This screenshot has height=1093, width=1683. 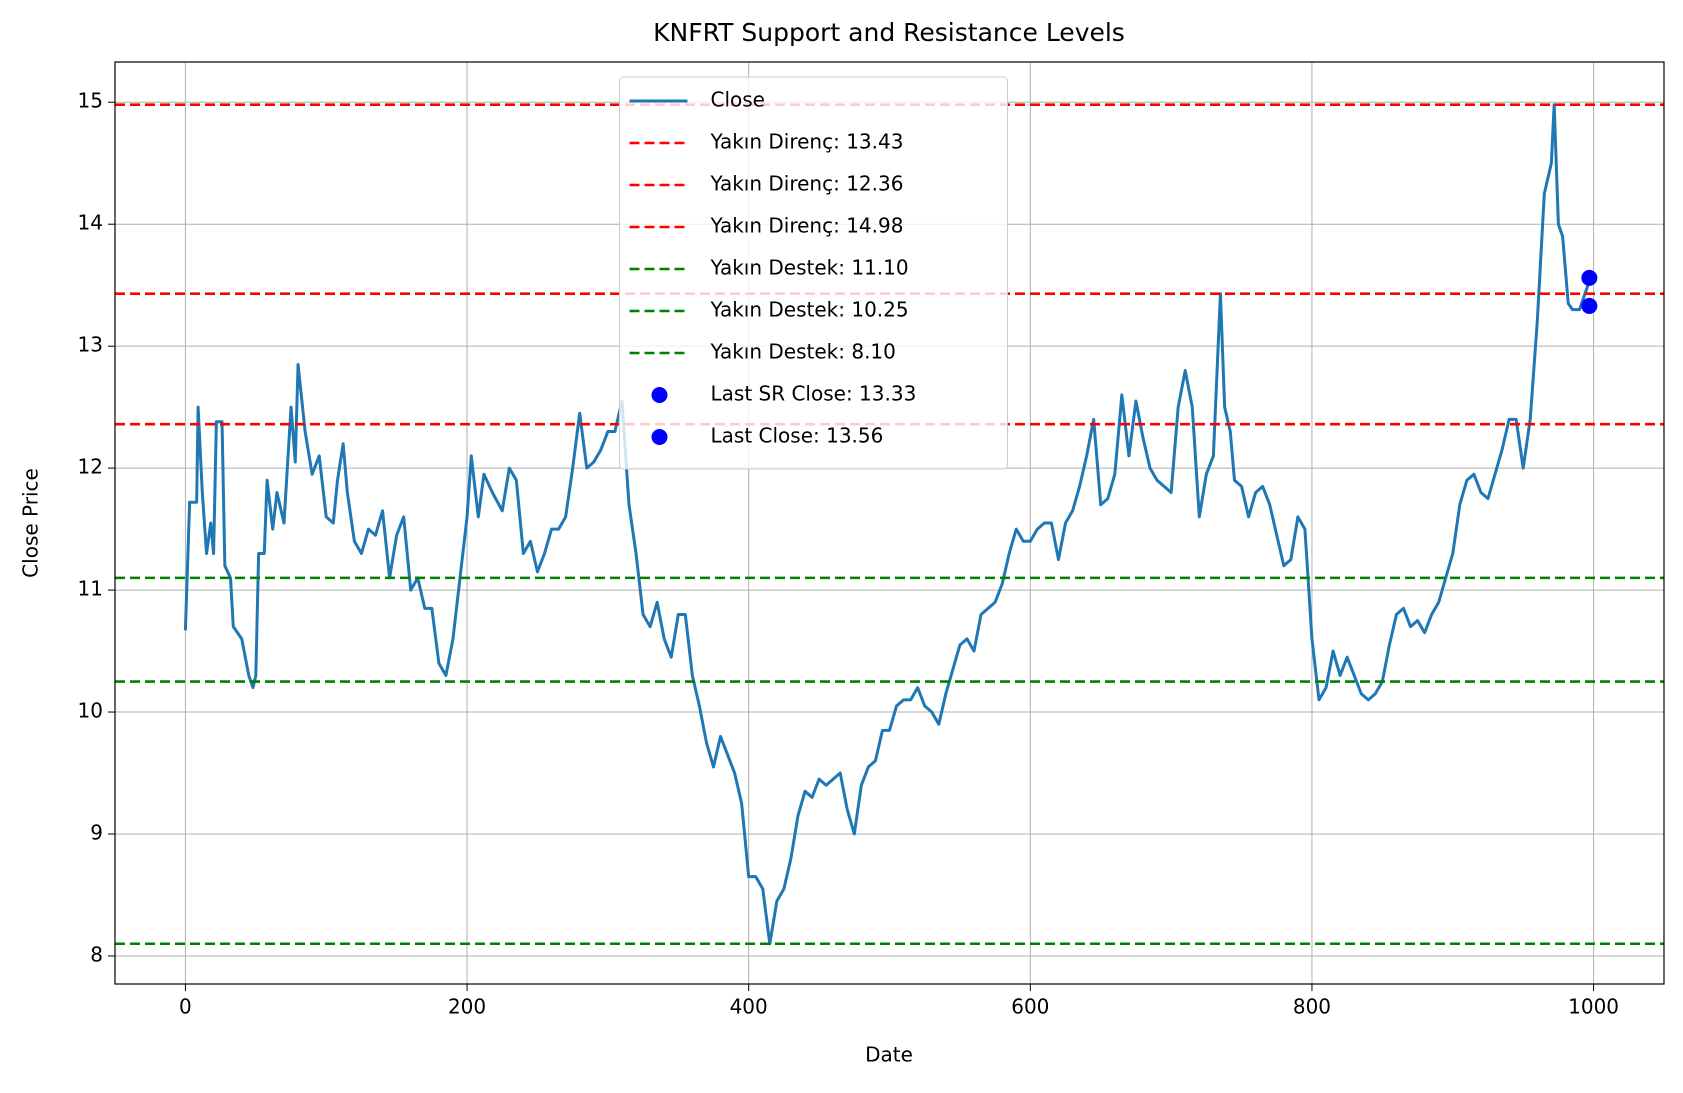 I want to click on legend-label: Close, so click(x=738, y=100).